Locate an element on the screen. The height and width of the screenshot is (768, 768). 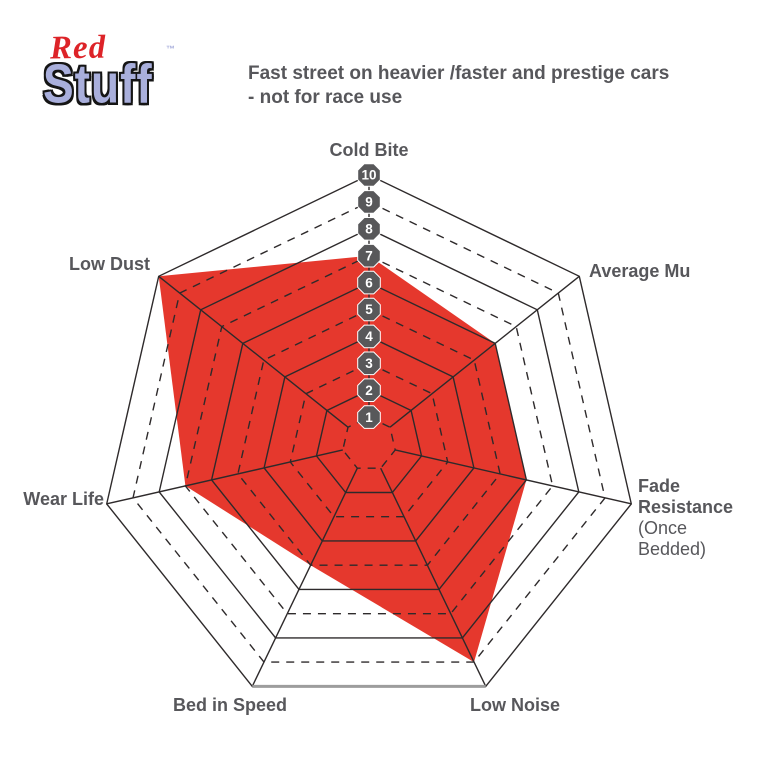
scale-badge-label-4: 4 is located at coordinates (369, 336).